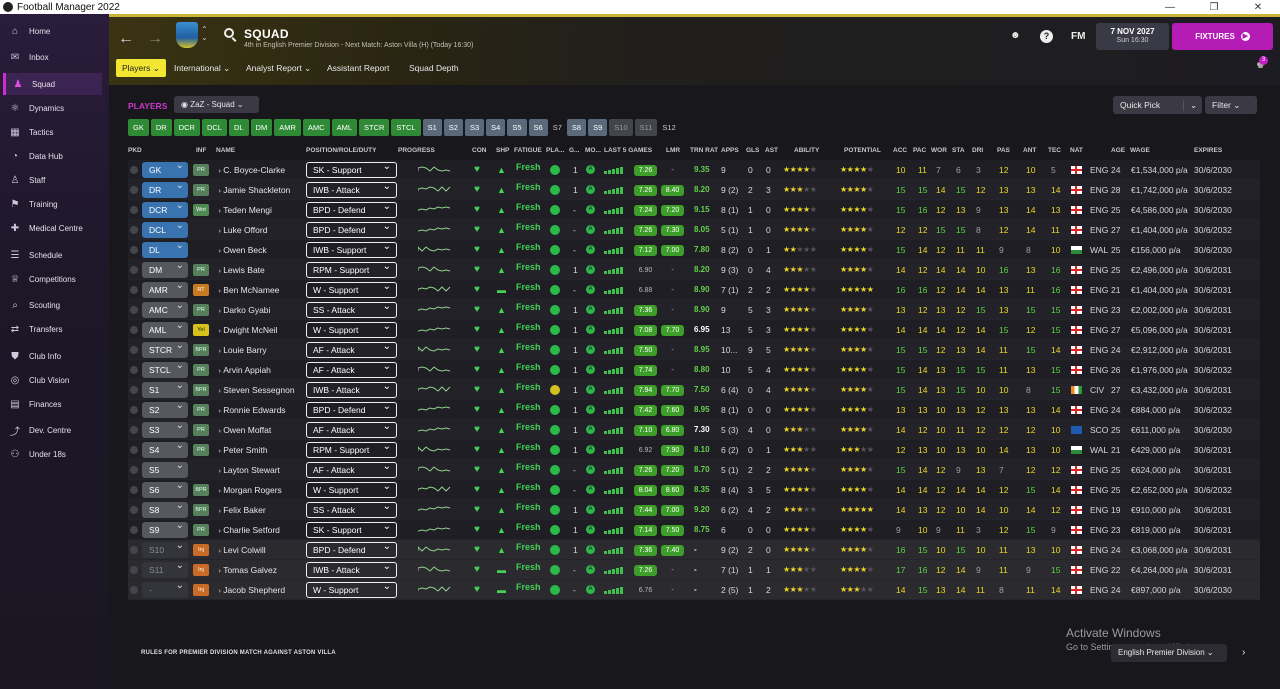 The height and width of the screenshot is (689, 1280). I want to click on competition-selector: English Premier Division ⌄, so click(1169, 653).